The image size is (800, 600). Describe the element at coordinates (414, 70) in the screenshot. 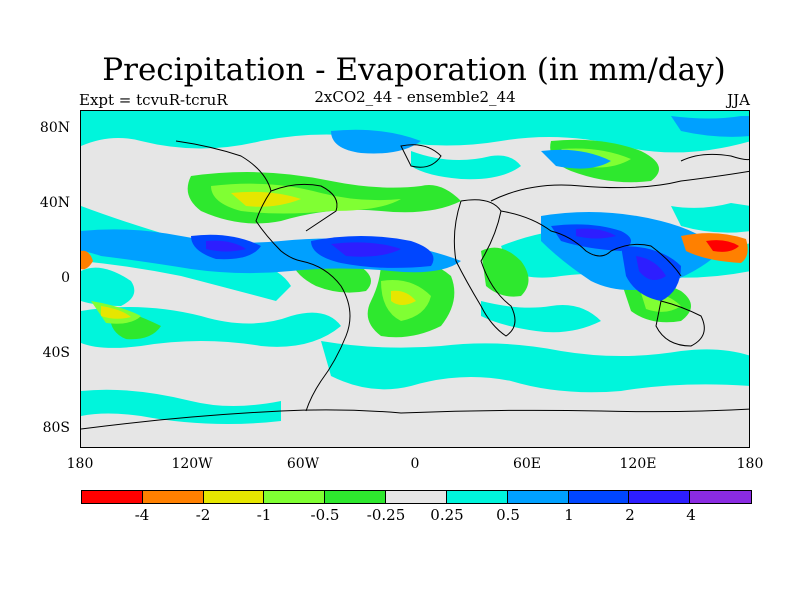

I see `map-title: Precipitation - Evaporation (in mm/day)` at that location.